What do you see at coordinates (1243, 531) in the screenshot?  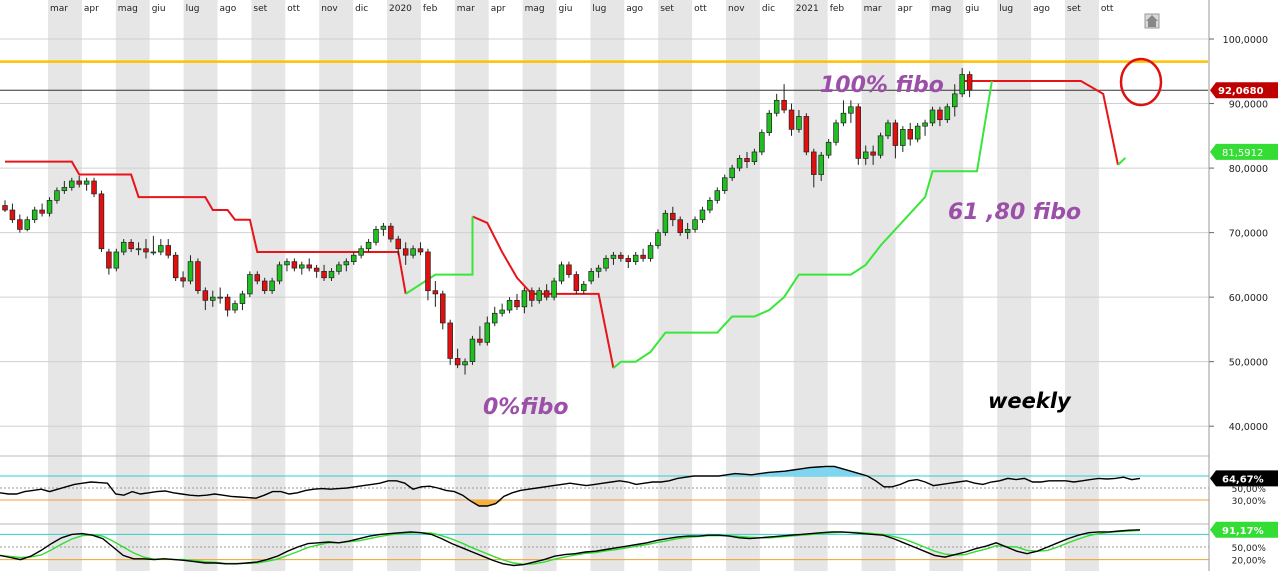 I see `indicator-value: 91,17%` at bounding box center [1243, 531].